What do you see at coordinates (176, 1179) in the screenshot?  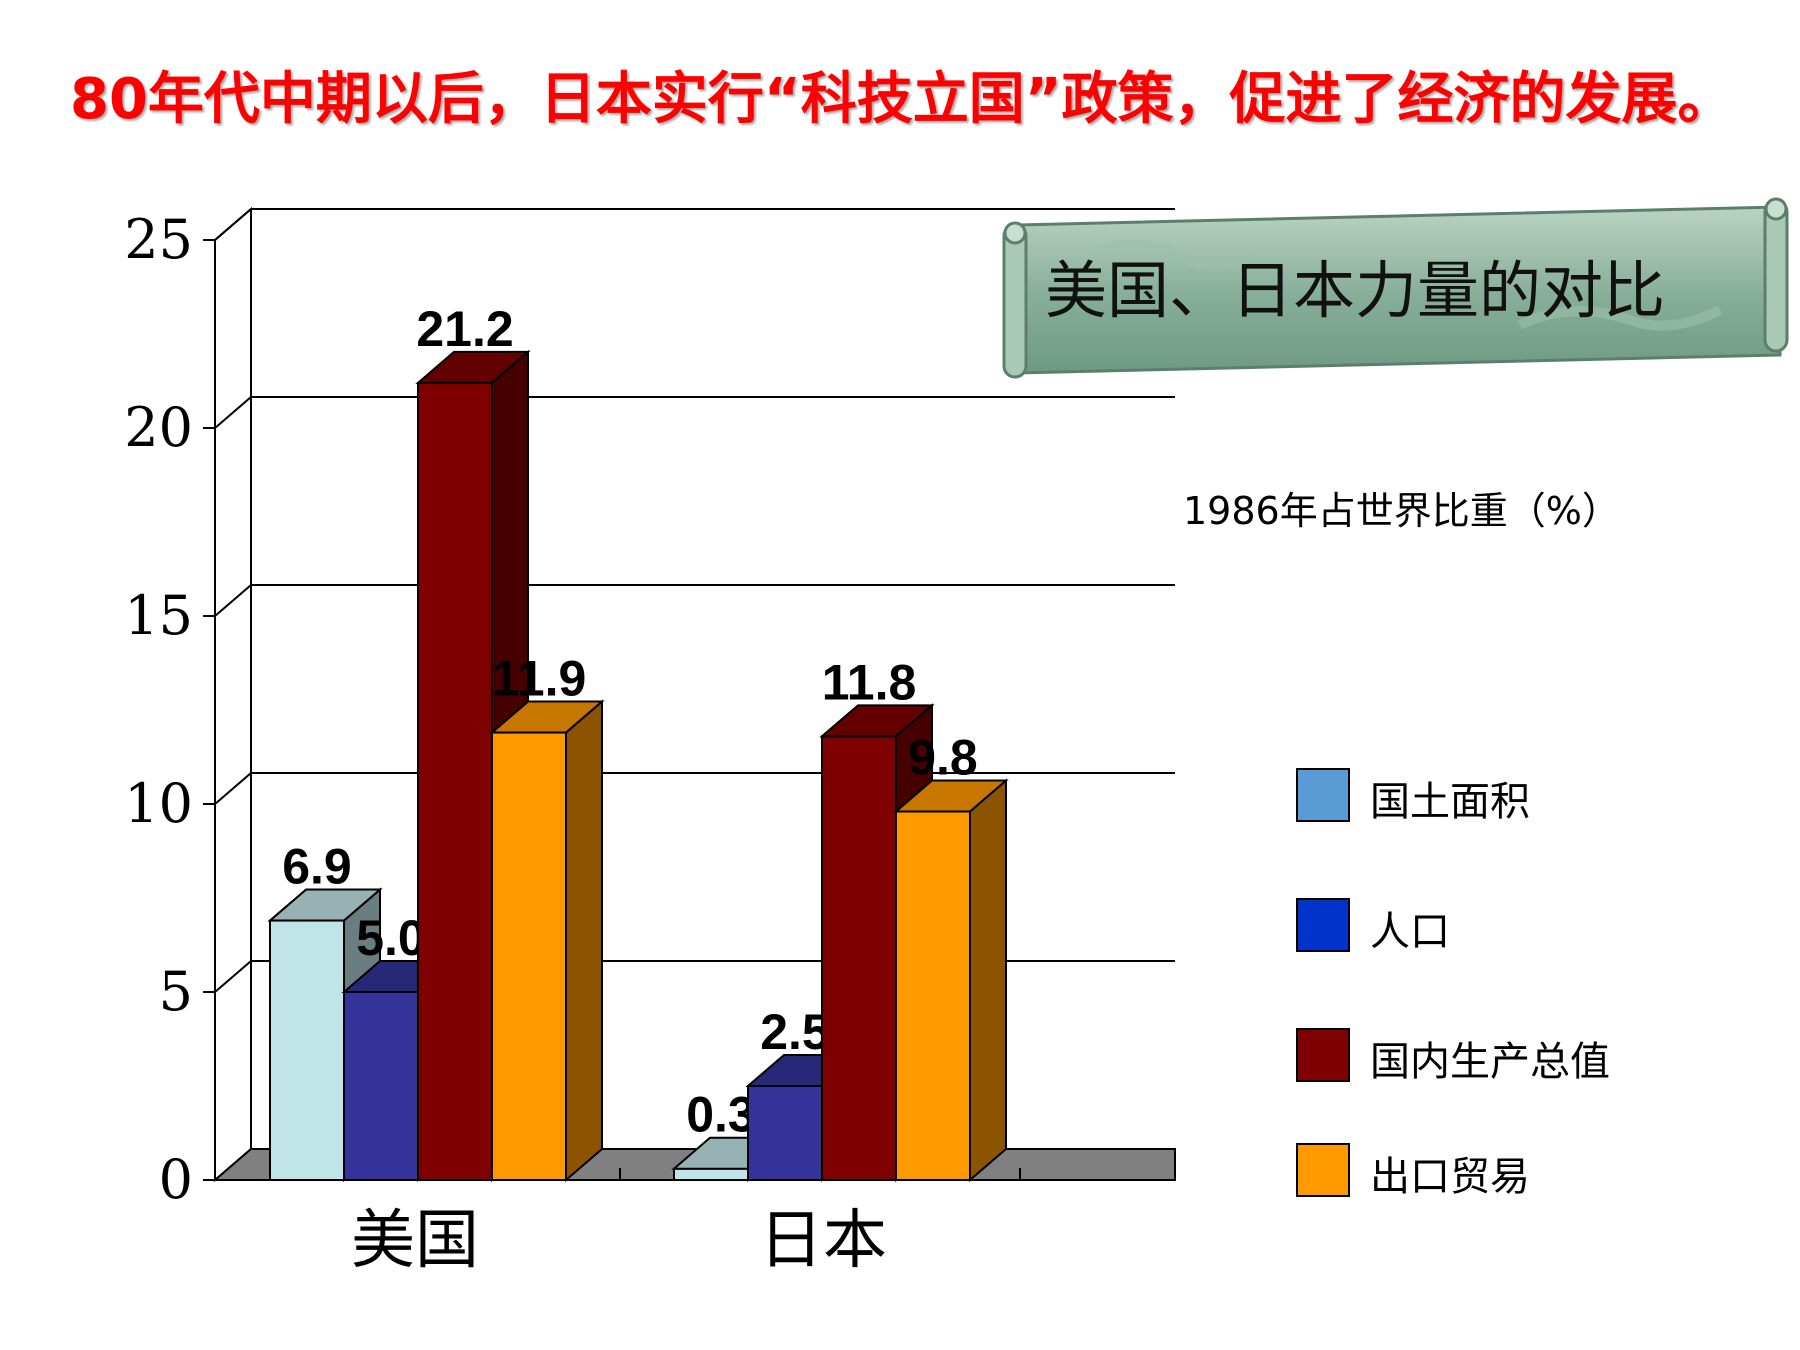 I see `y-tick-label: 0` at bounding box center [176, 1179].